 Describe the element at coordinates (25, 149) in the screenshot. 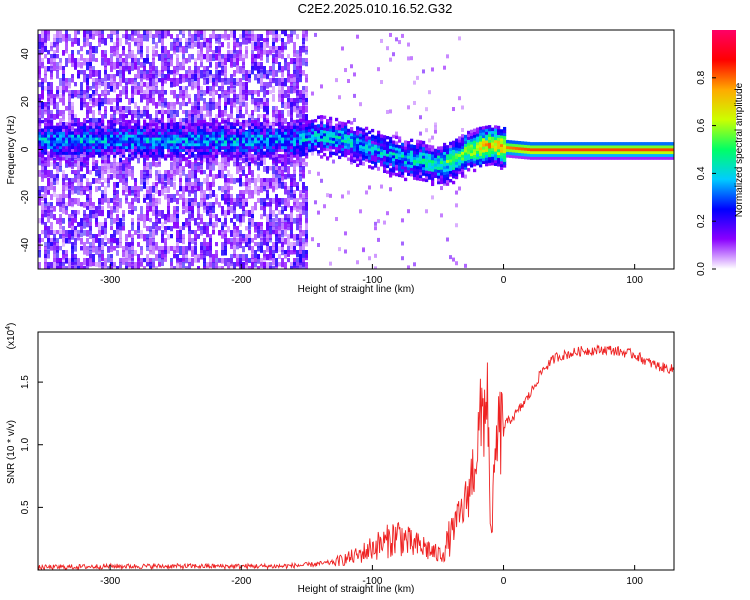

I see `y-tick-label: 0` at that location.